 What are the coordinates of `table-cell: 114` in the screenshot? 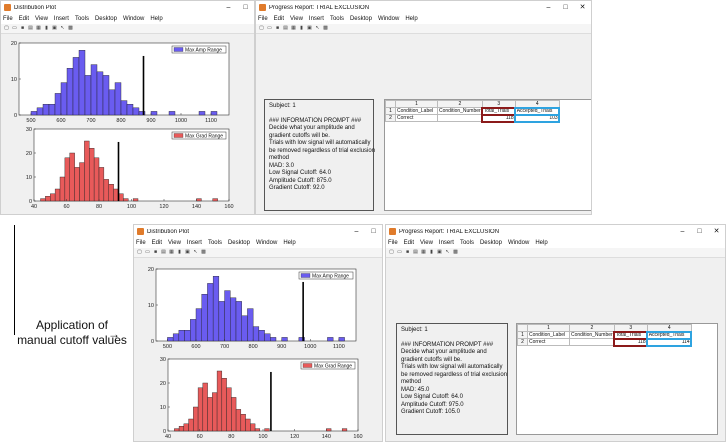 It's located at (669, 342).